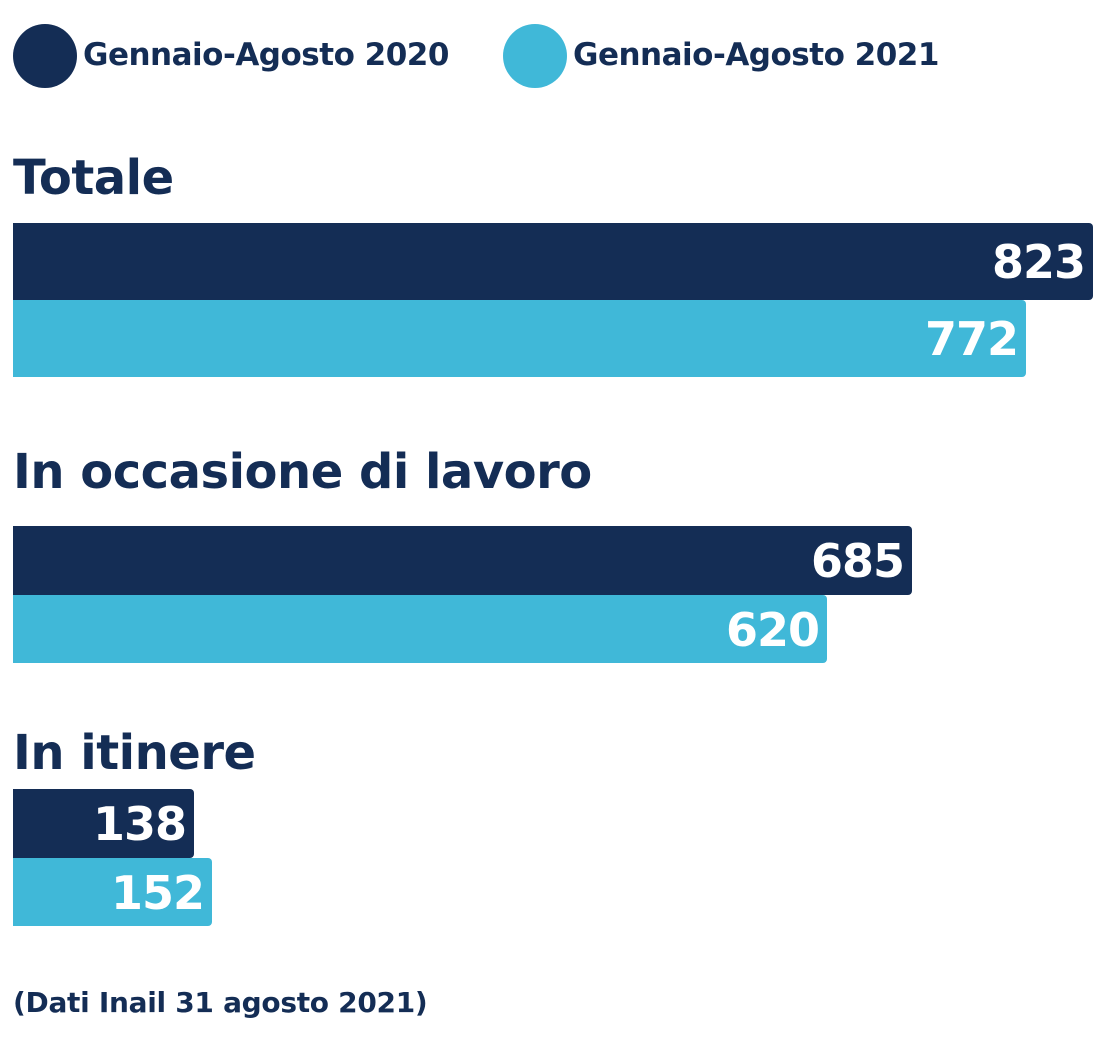 The height and width of the screenshot is (1042, 1105). I want to click on bar-value-in-occasione-di-lavoro-2021: 620, so click(772, 630).